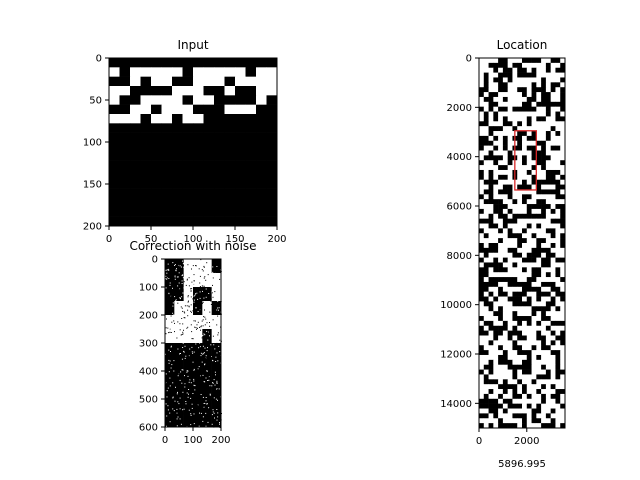 The height and width of the screenshot is (480, 640). Describe the element at coordinates (459, 157) in the screenshot. I see `location-ytick-label: 4000` at that location.